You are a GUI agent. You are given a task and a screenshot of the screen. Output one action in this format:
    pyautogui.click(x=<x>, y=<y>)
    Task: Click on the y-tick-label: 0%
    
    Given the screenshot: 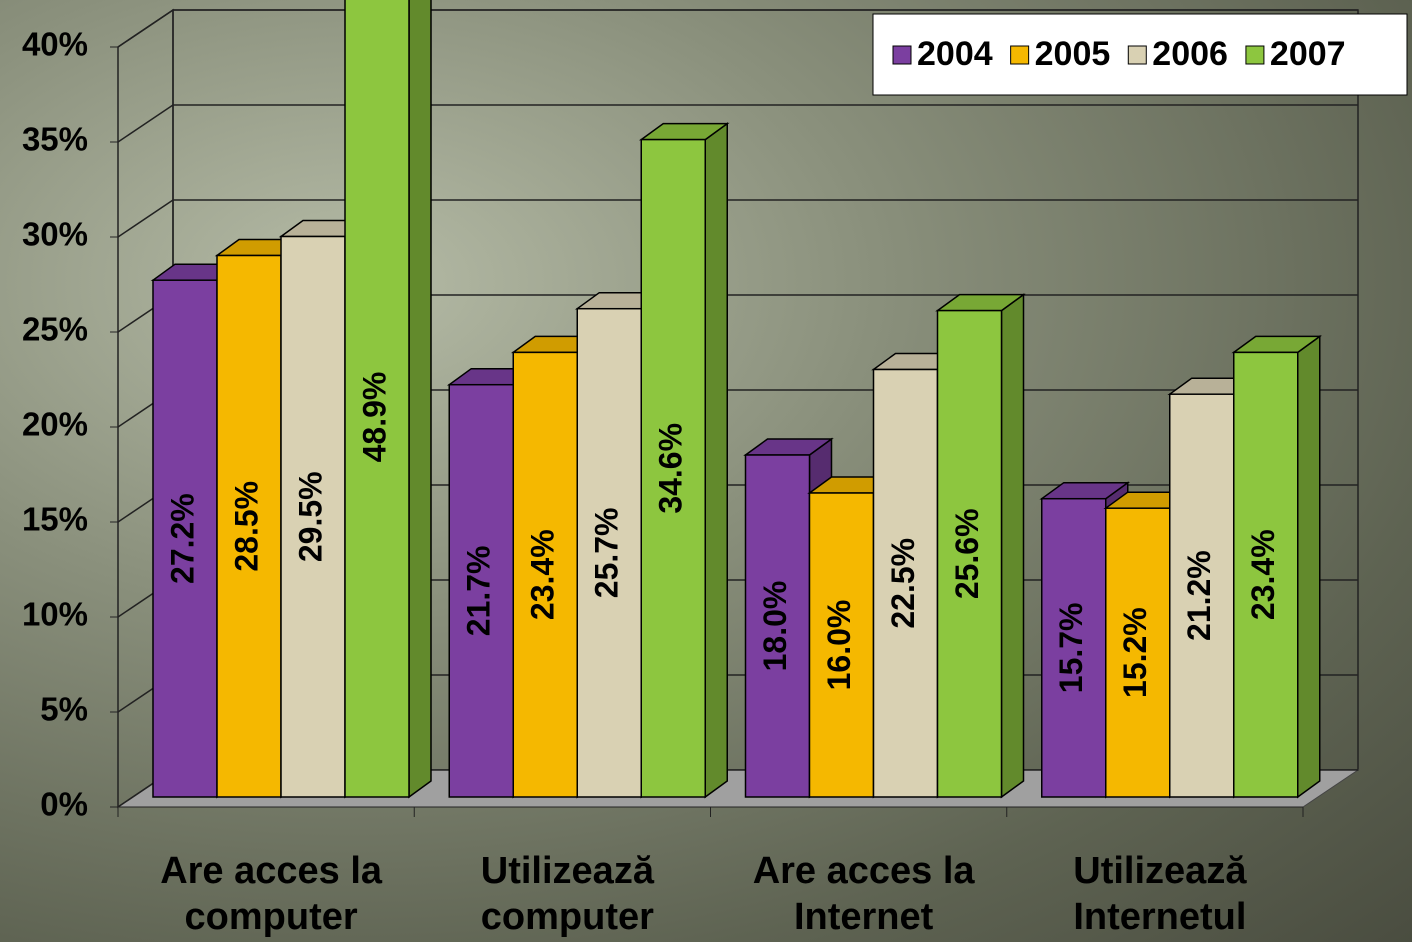 What is the action you would take?
    pyautogui.click(x=64, y=804)
    